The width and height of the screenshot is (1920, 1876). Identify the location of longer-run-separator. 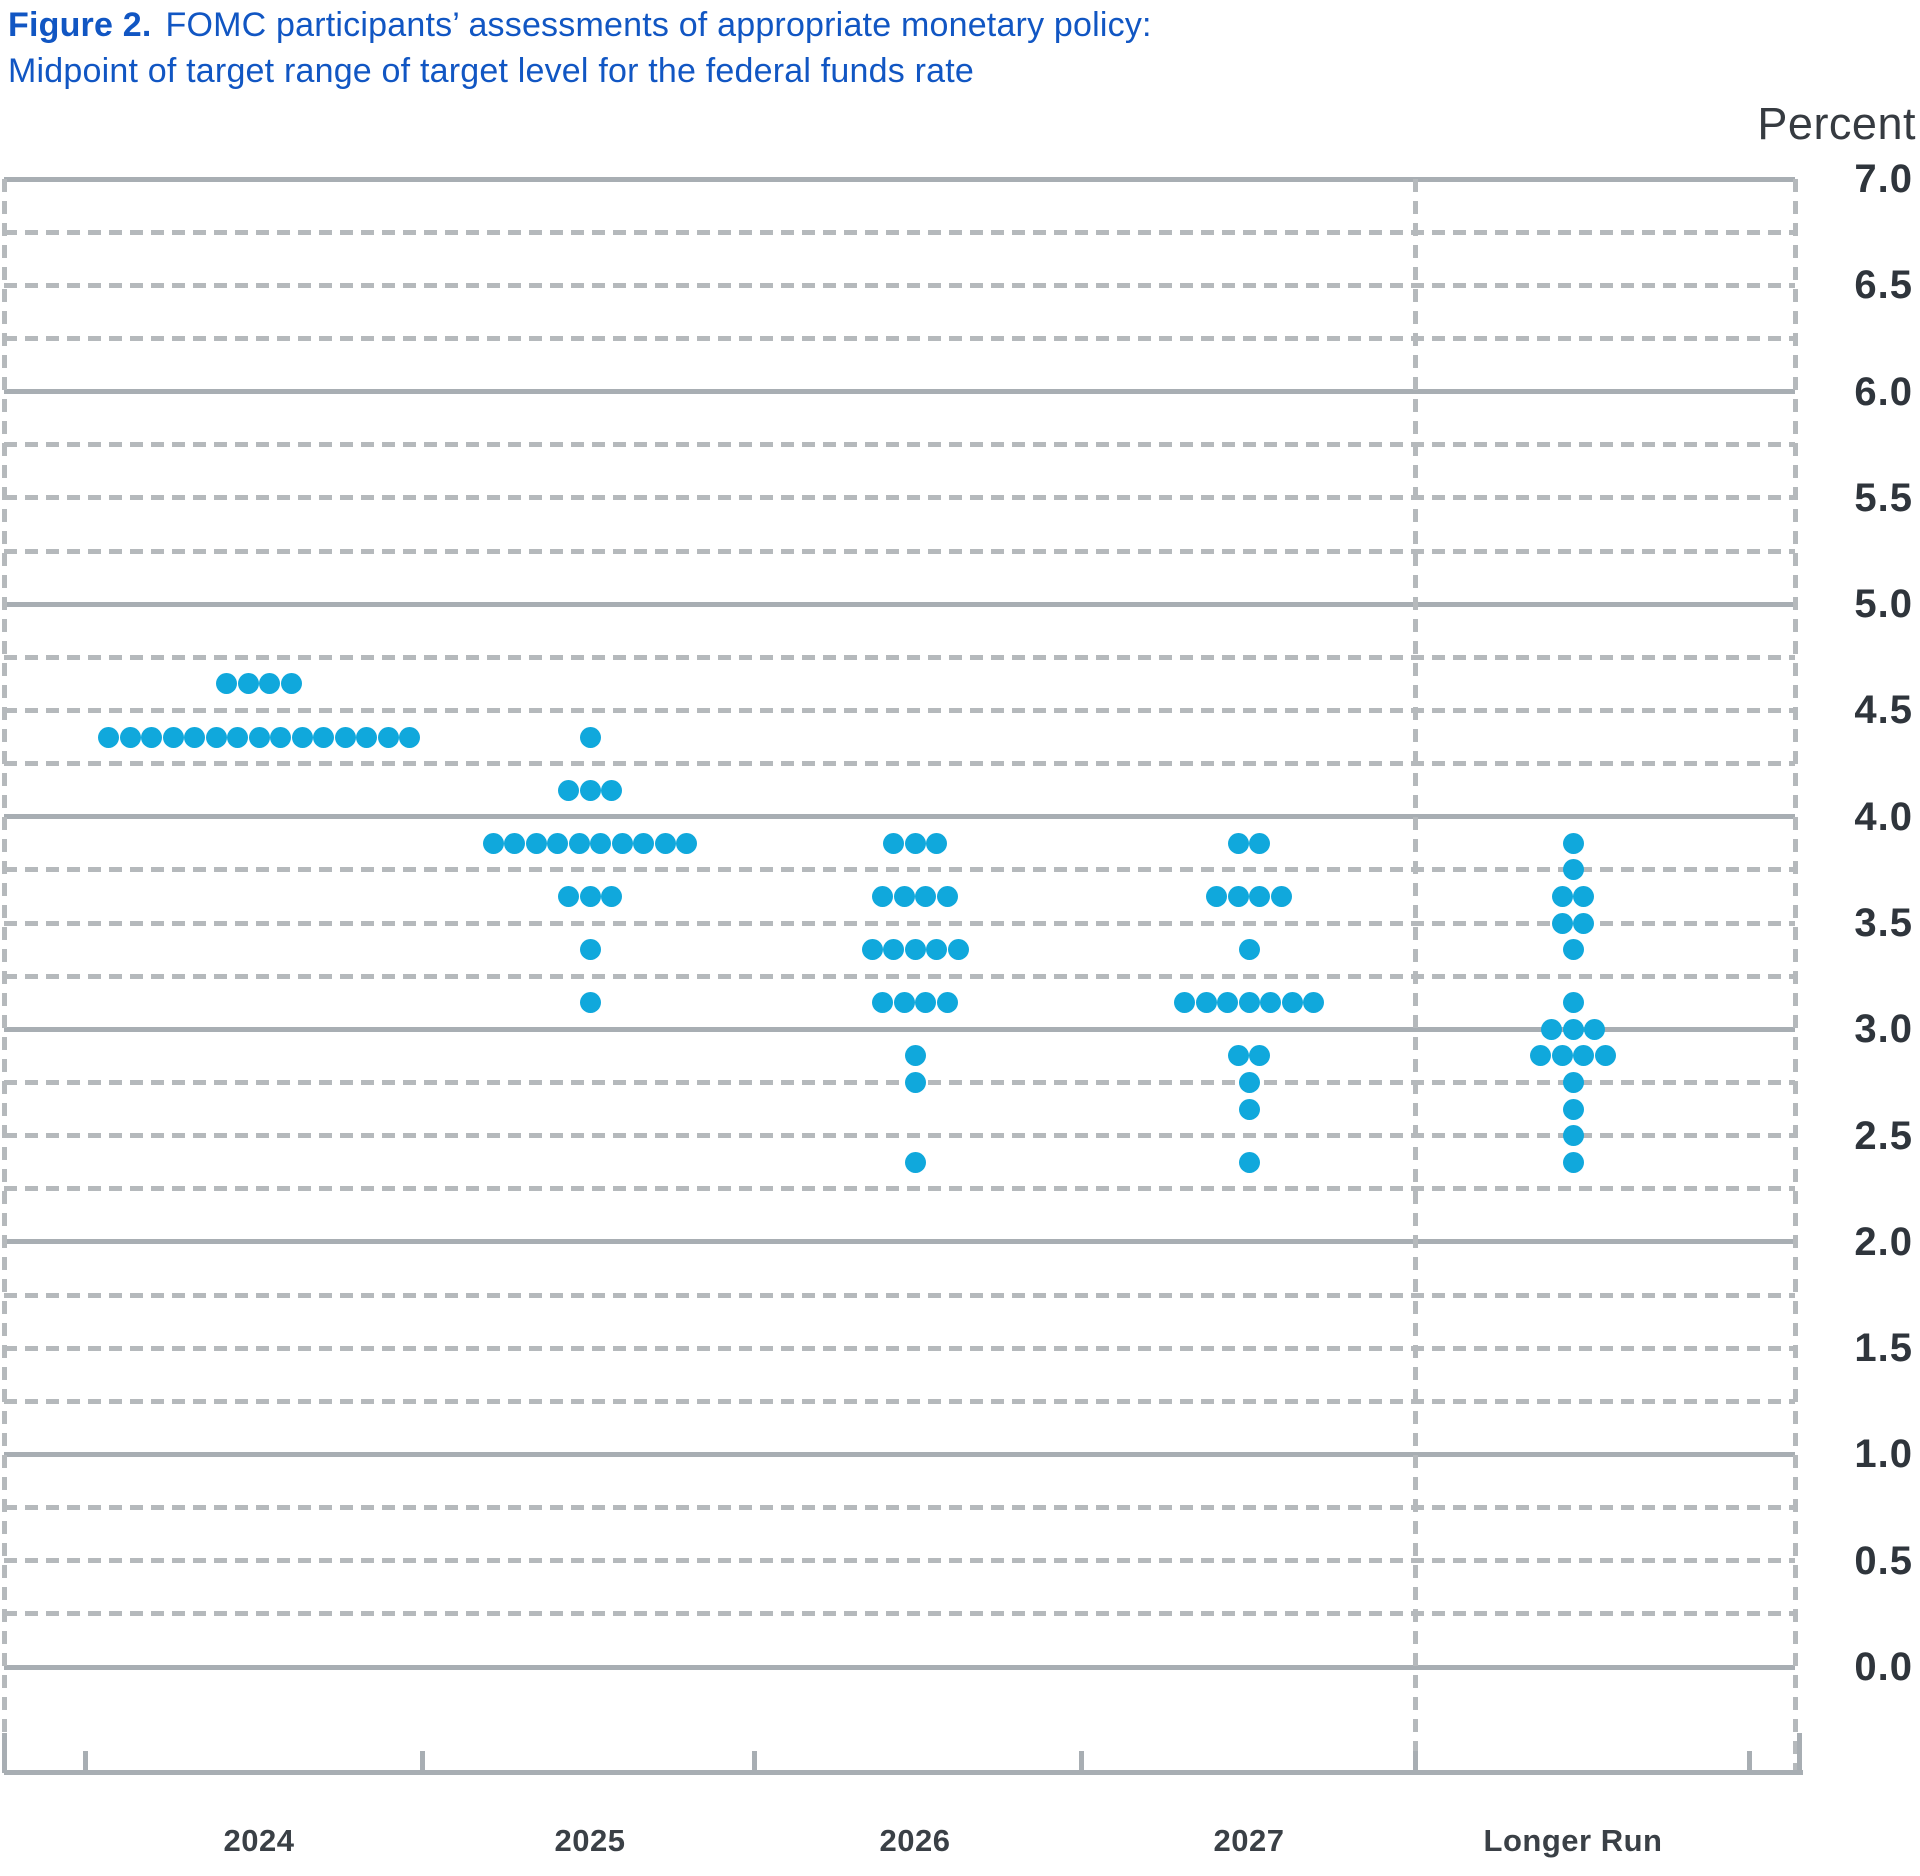
(1415, 976).